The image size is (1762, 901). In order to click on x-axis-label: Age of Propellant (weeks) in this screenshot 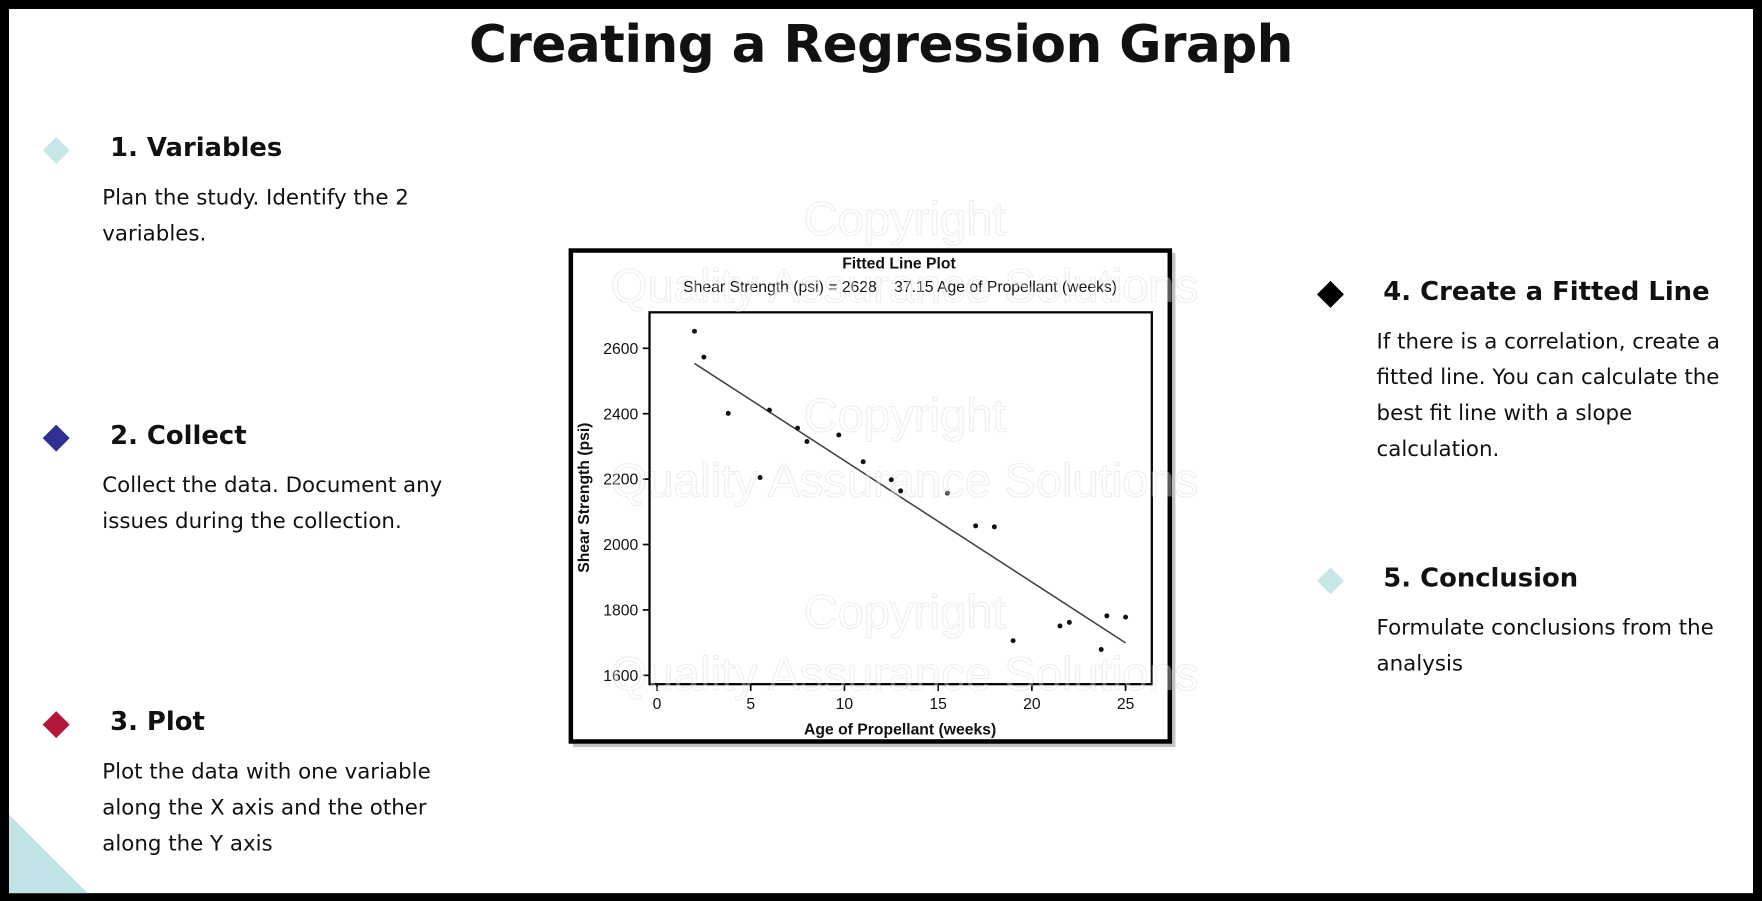, I will do `click(900, 730)`.